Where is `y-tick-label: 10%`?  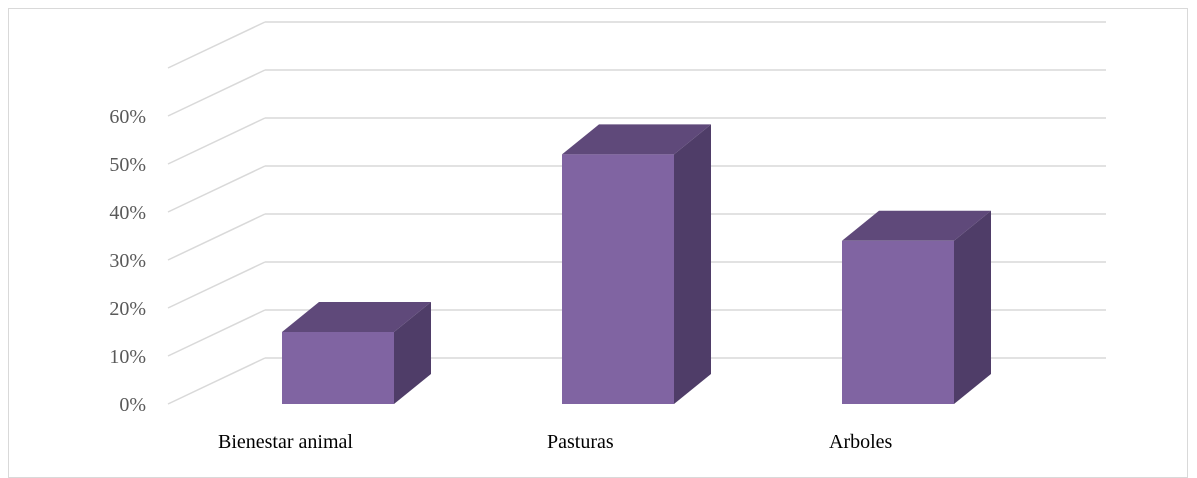 y-tick-label: 10% is located at coordinates (127, 357).